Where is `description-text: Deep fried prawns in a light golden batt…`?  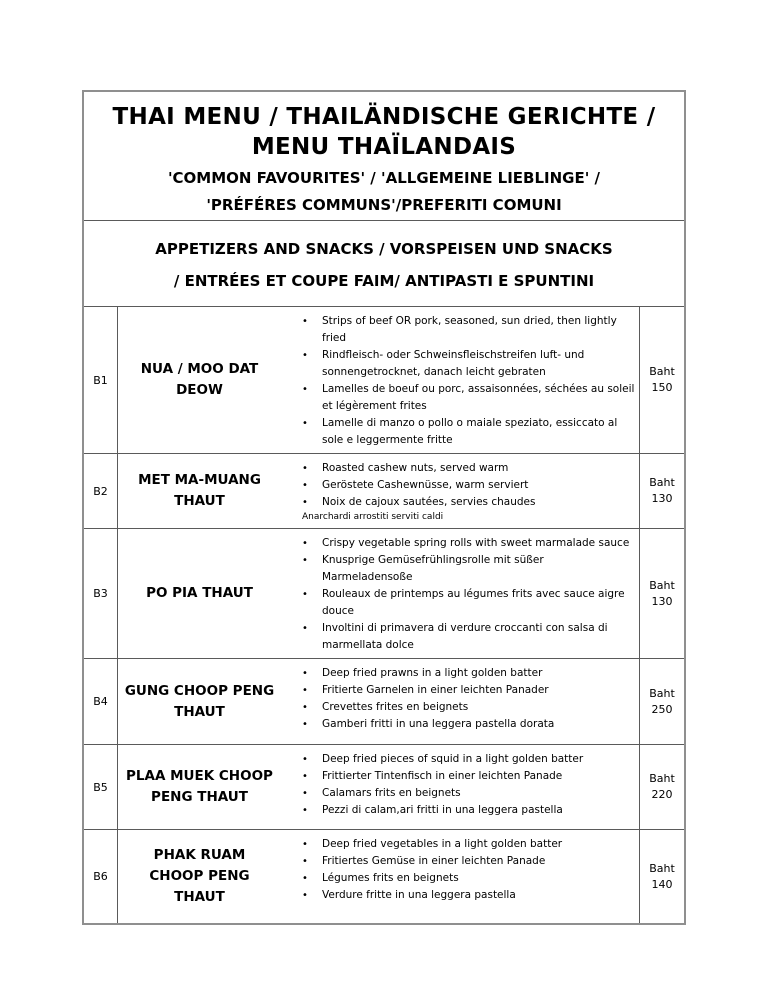 description-text: Deep fried prawns in a light golden batt… is located at coordinates (432, 673).